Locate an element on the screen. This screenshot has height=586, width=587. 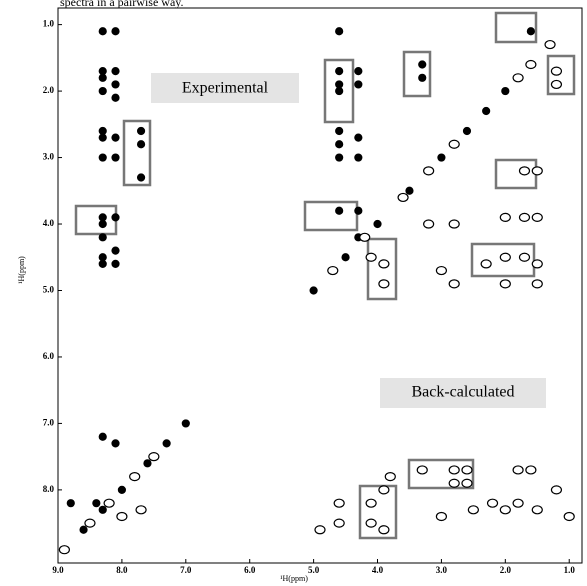
y-axis-label: ¹H(ppm) is located at coordinates (21, 270).